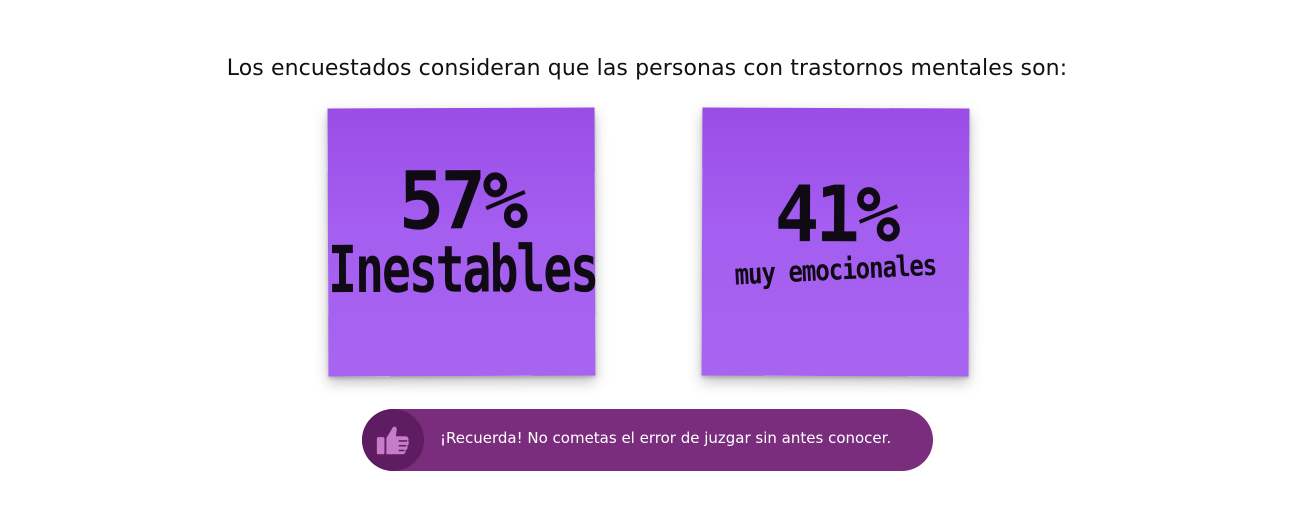  What do you see at coordinates (393, 440) in the screenshot?
I see `thumbs-up-icon` at bounding box center [393, 440].